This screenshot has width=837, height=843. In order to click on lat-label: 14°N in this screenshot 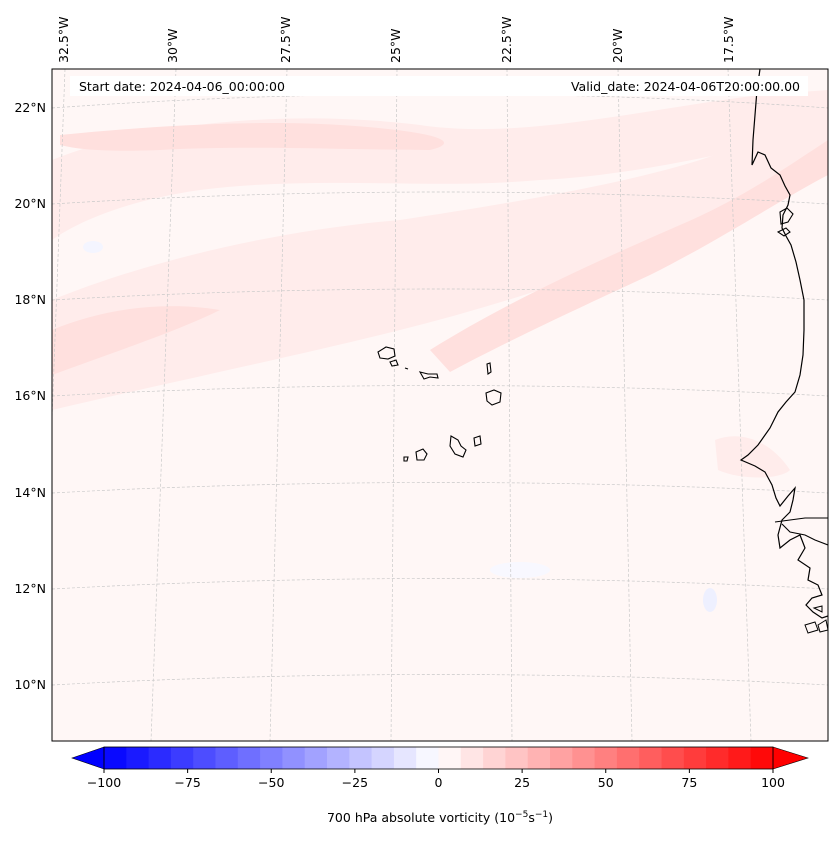, I will do `click(30, 492)`.